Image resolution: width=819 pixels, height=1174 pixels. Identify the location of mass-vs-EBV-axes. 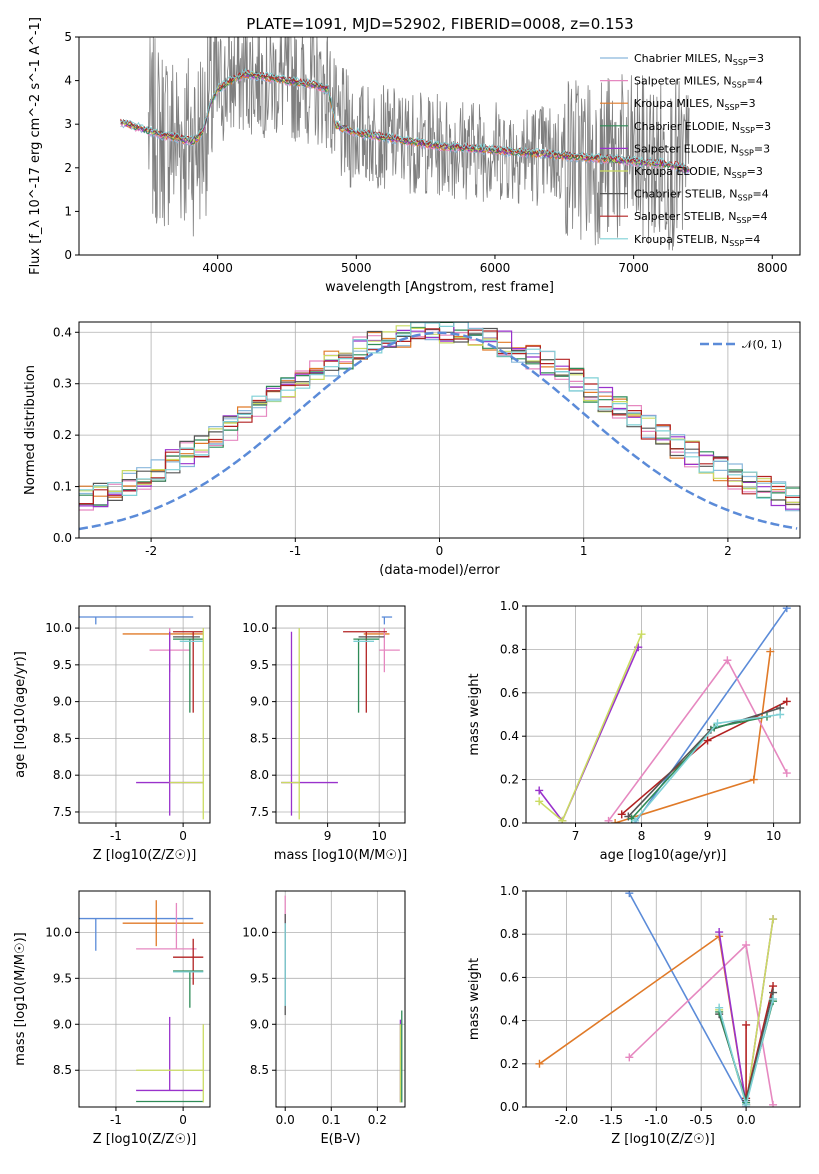
(340, 999).